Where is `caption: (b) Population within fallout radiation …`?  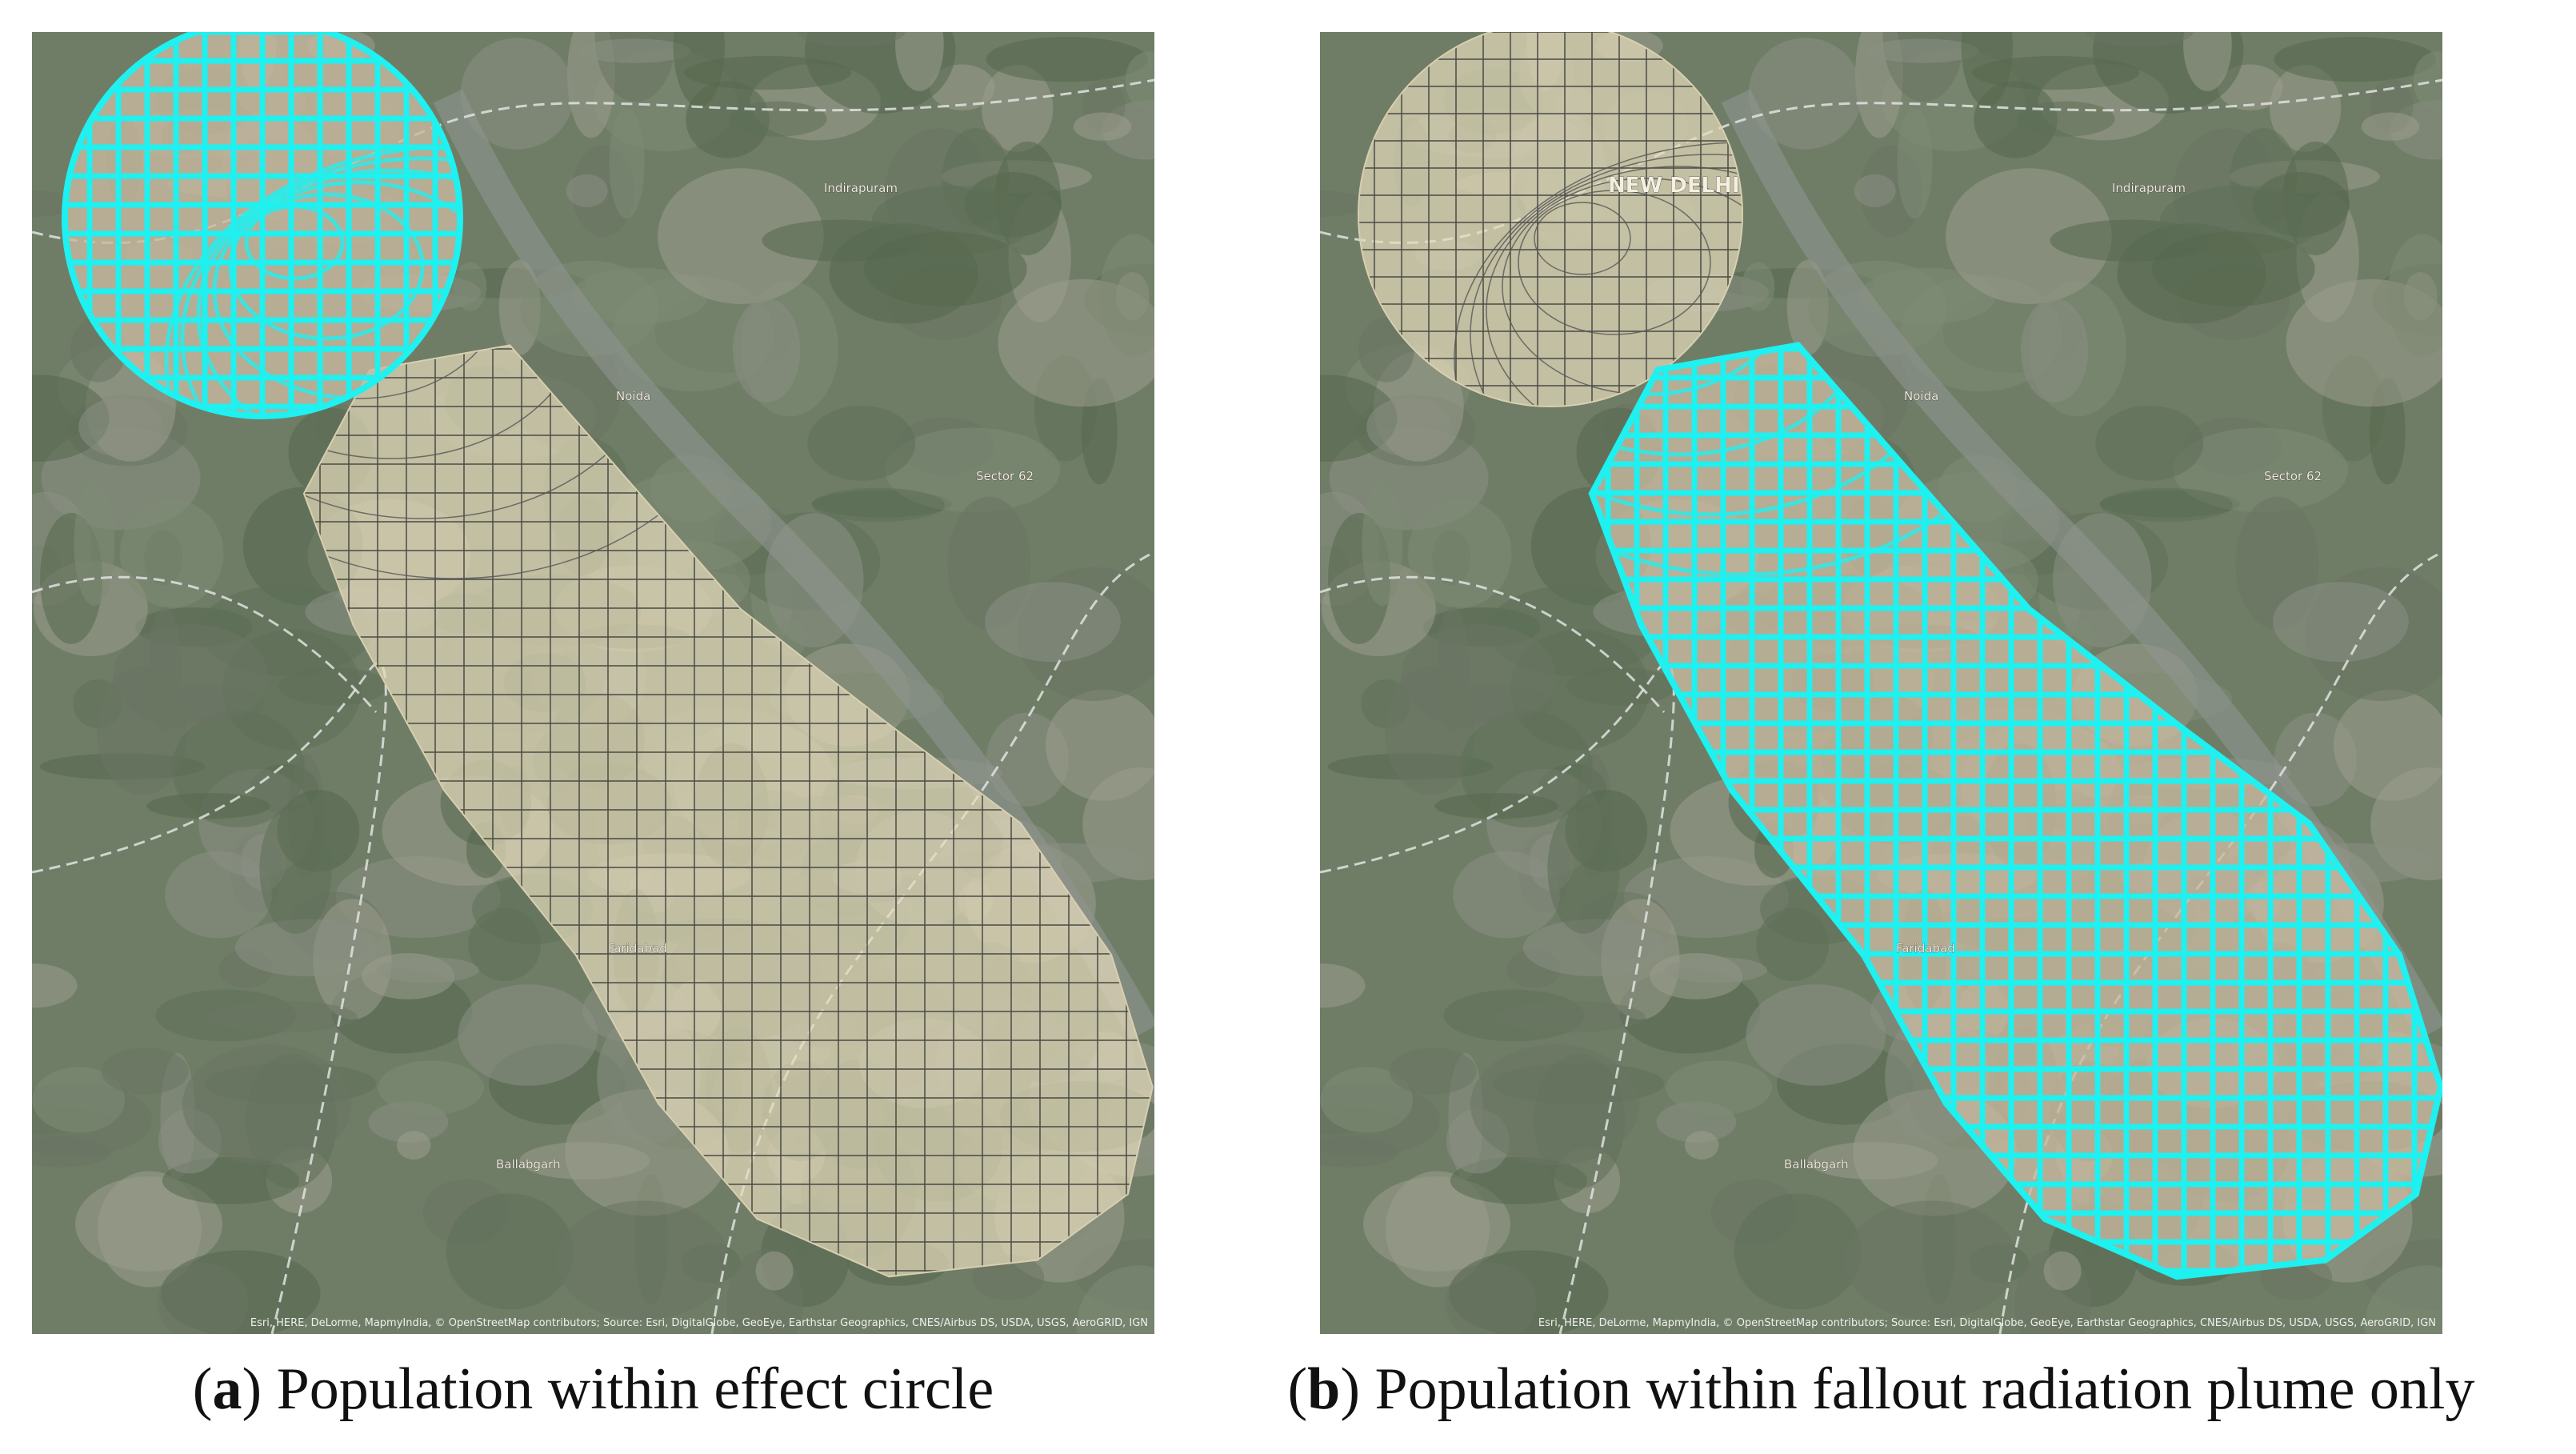 caption: (b) Population within fallout radiation … is located at coordinates (1881, 1389).